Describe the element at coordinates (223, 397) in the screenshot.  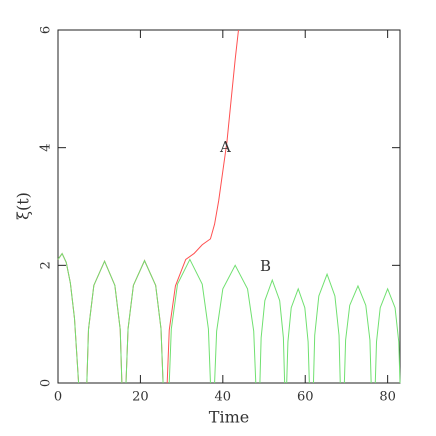
I see `x-tick-label: 40` at that location.